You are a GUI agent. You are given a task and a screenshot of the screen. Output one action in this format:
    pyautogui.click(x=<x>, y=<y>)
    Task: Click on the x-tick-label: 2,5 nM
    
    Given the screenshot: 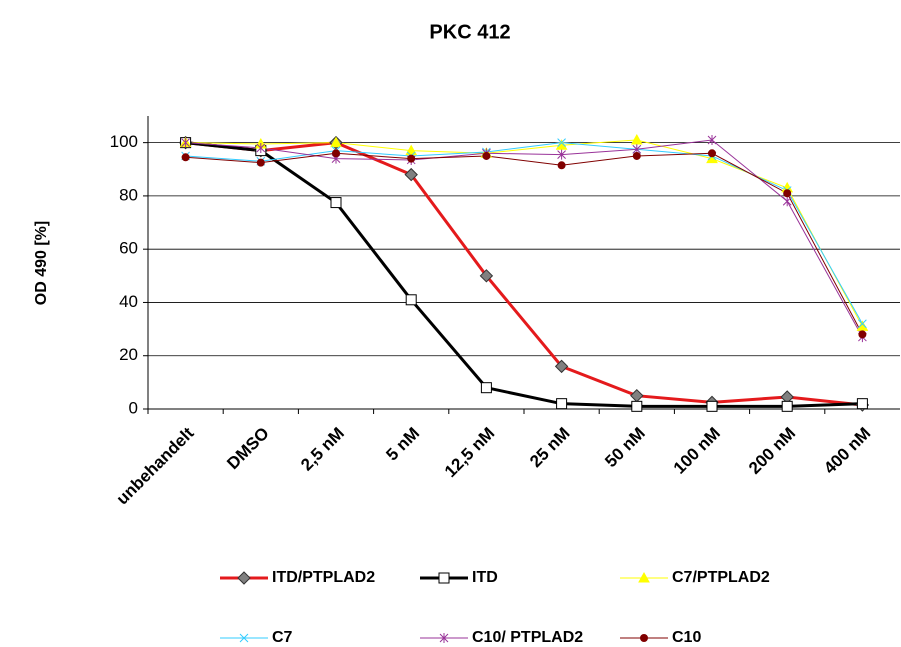 What is the action you would take?
    pyautogui.click(x=322, y=449)
    